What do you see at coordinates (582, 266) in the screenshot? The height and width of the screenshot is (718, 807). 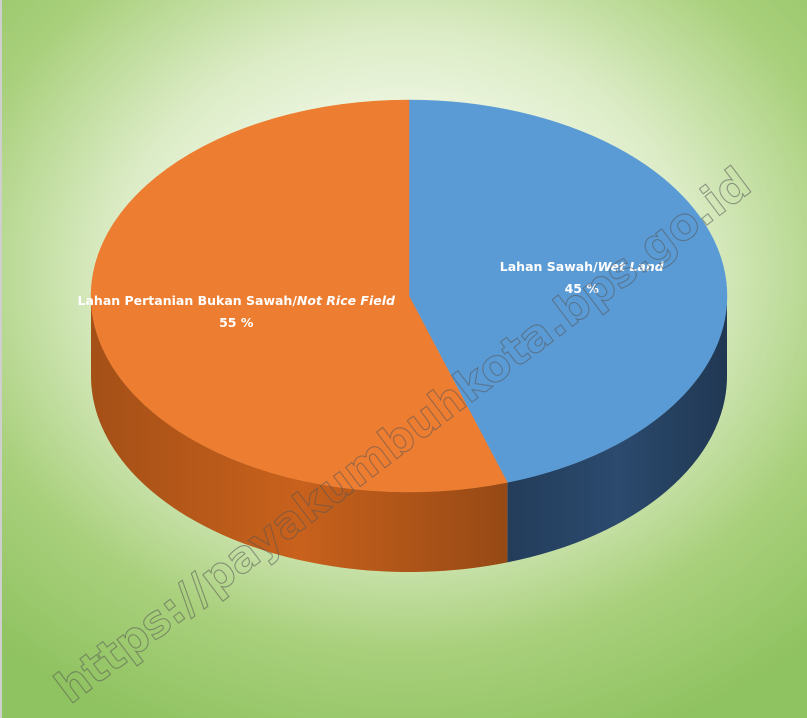 I see `slice-label-wet-land: Lahan Sawah/Wet Land` at bounding box center [582, 266].